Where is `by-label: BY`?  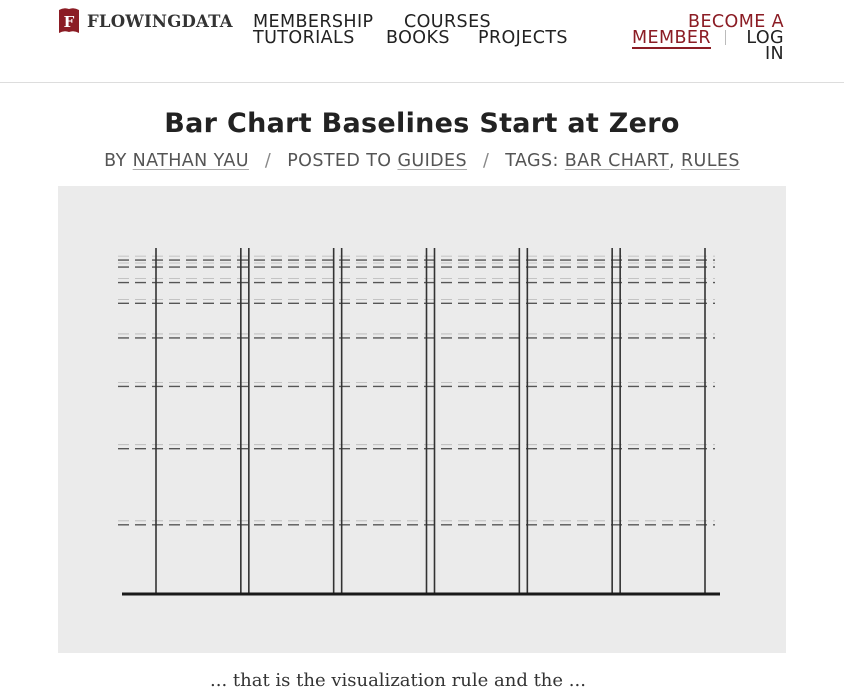 by-label: BY is located at coordinates (115, 161).